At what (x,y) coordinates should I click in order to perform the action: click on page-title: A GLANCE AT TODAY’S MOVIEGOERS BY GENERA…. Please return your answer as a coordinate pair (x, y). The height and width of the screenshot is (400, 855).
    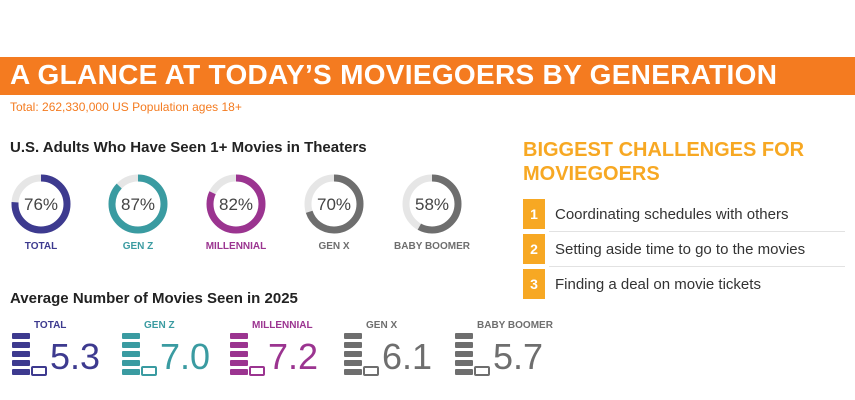
    Looking at the image, I should click on (394, 74).